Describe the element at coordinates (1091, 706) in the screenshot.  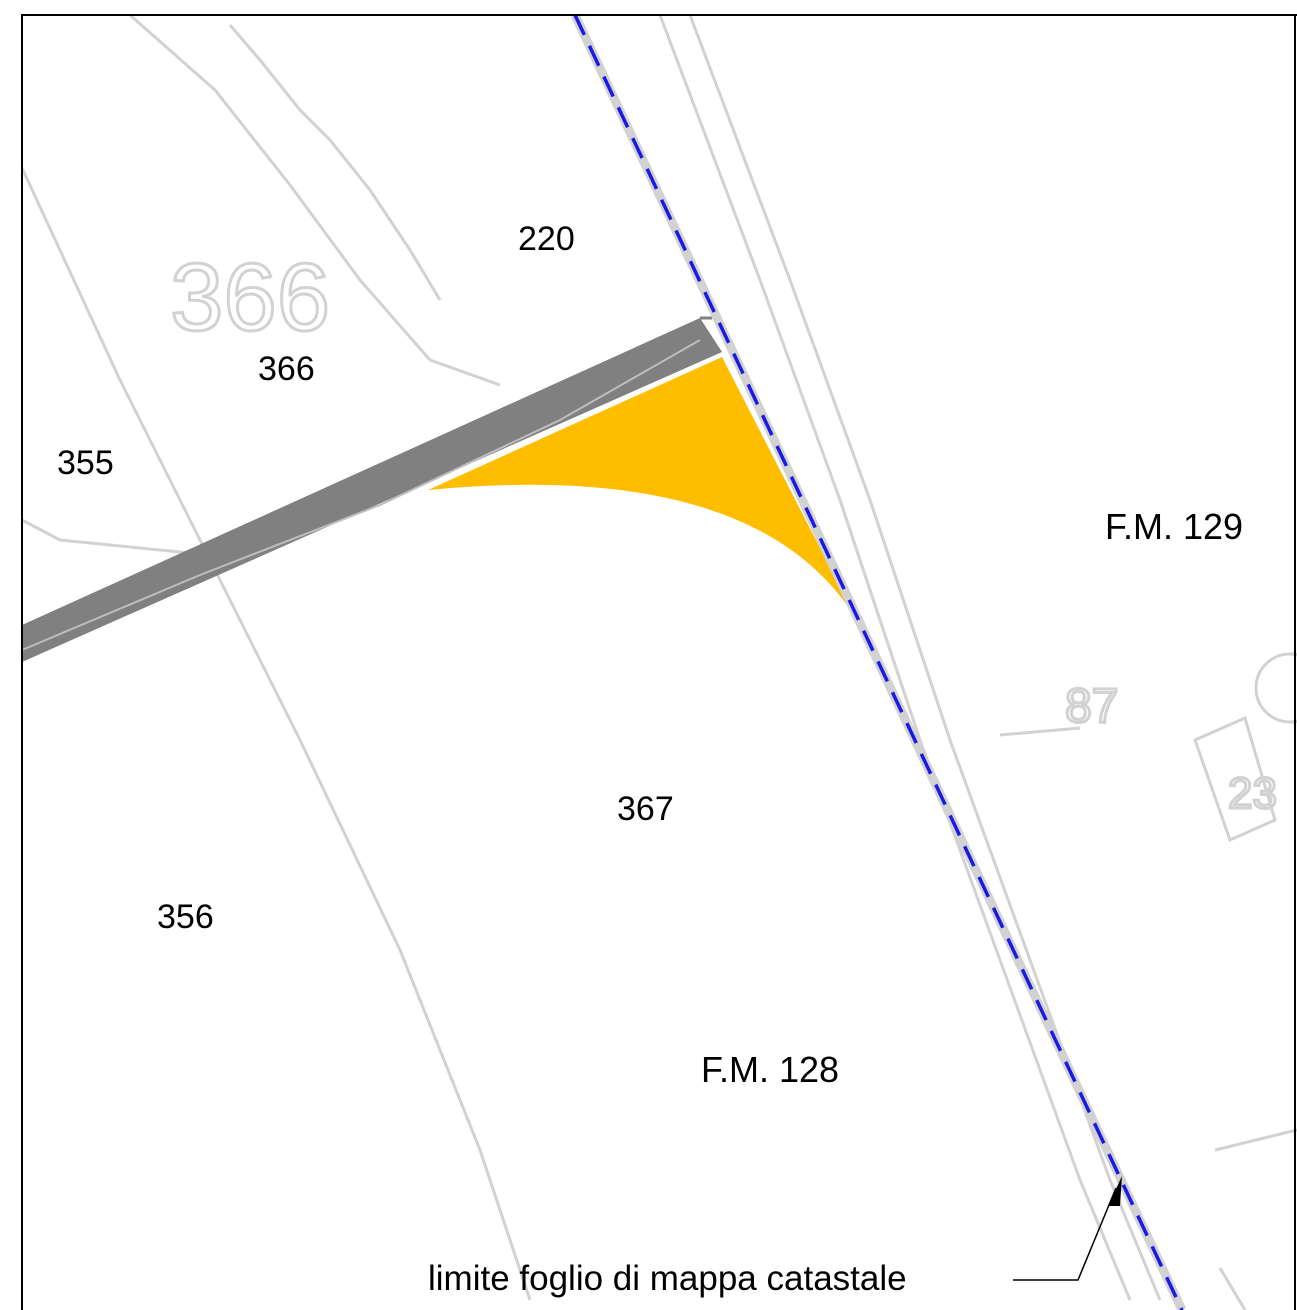
I see `old-parcel-label: 87` at that location.